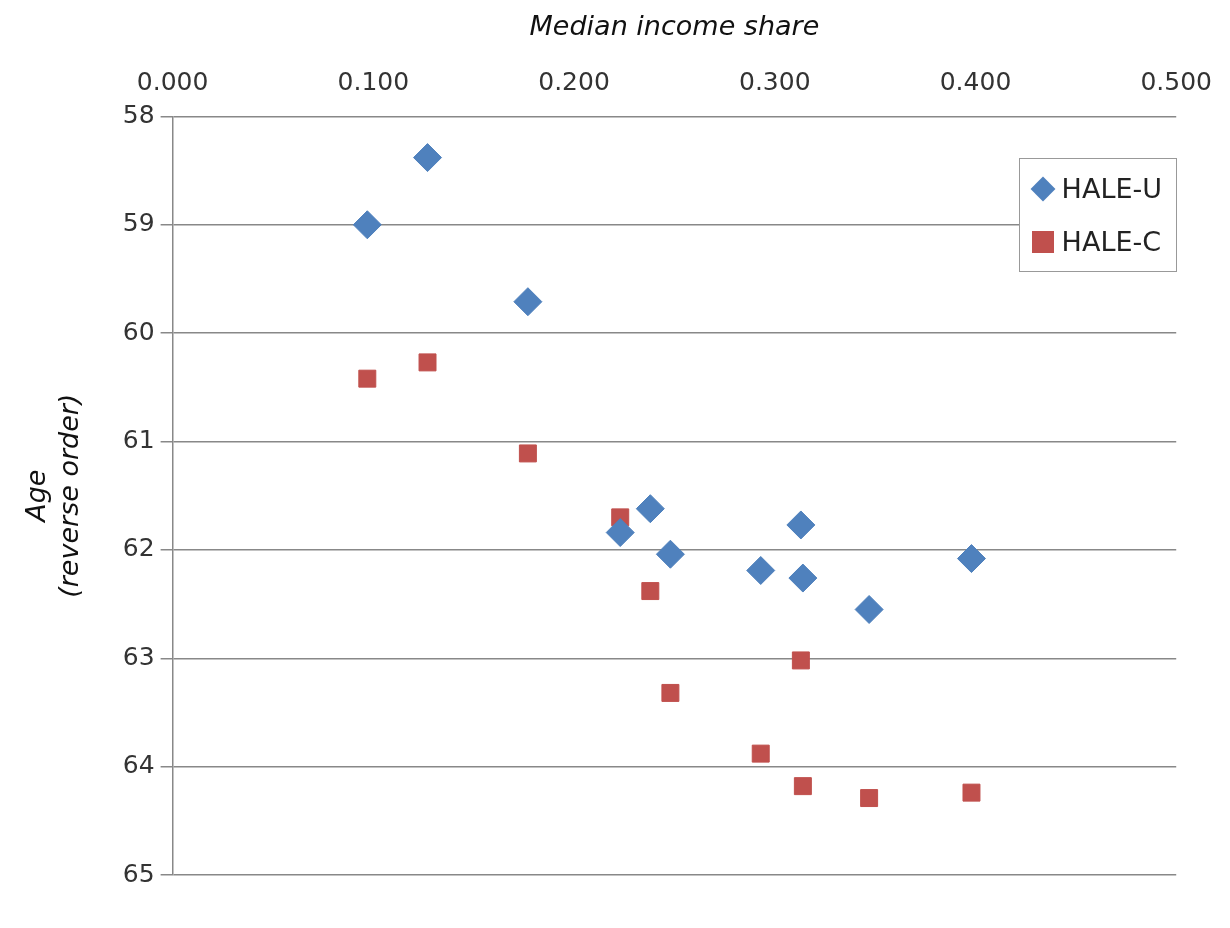  What do you see at coordinates (172, 81) in the screenshot?
I see `x-tick-label: 0.000` at bounding box center [172, 81].